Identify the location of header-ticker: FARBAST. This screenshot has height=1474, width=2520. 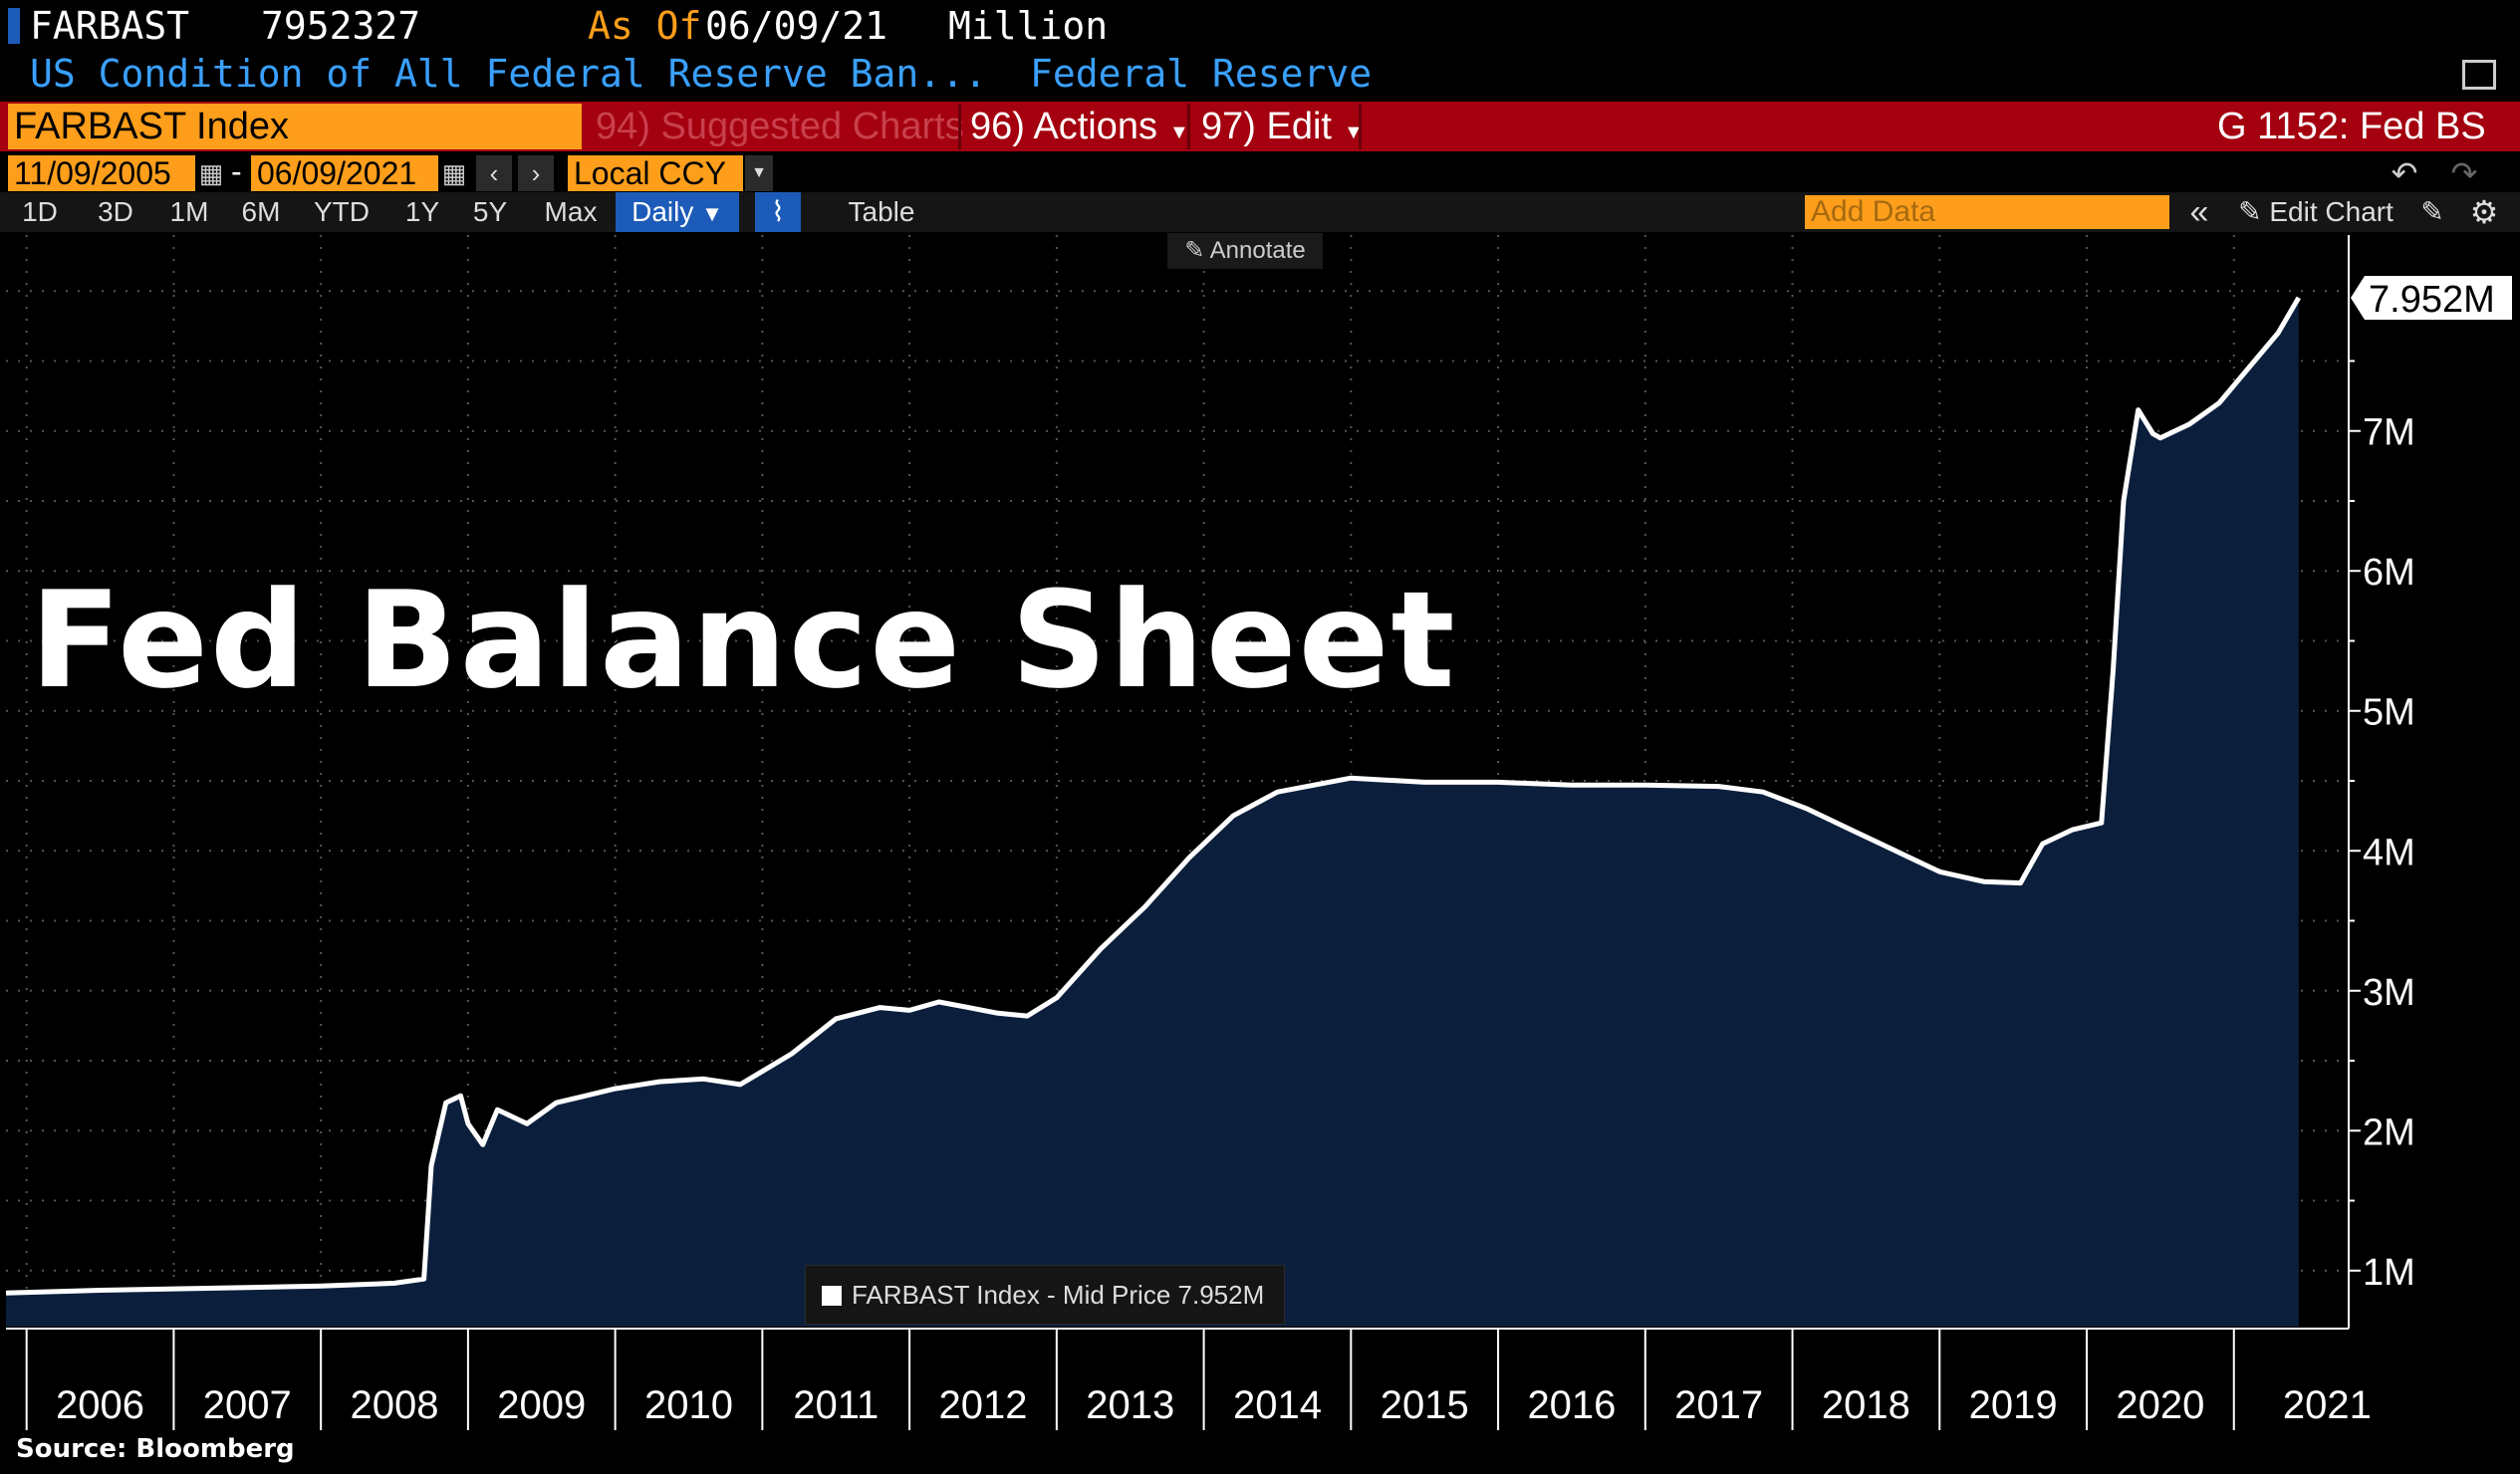
(110, 26).